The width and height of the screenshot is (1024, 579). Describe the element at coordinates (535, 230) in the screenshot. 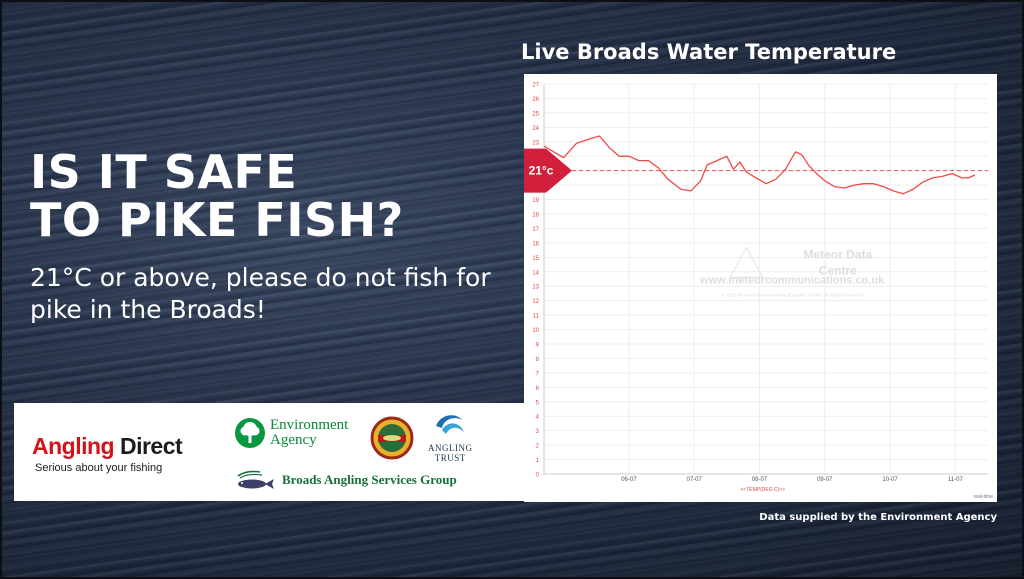

I see `y-tick-label: 17` at that location.